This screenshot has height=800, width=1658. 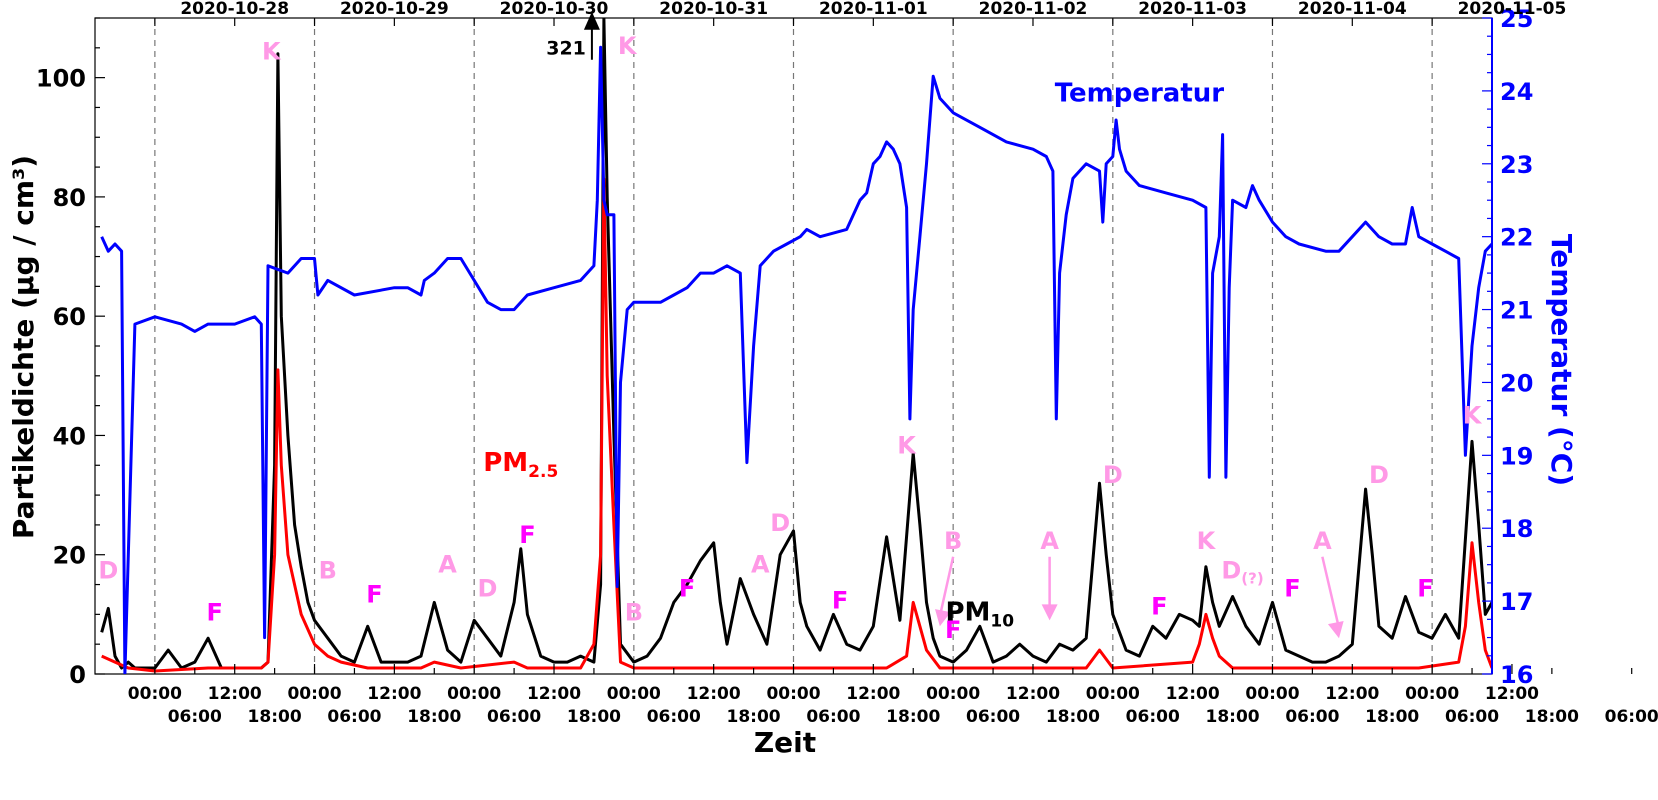 I want to click on y-right-tick-label: 18, so click(x=1516, y=529).